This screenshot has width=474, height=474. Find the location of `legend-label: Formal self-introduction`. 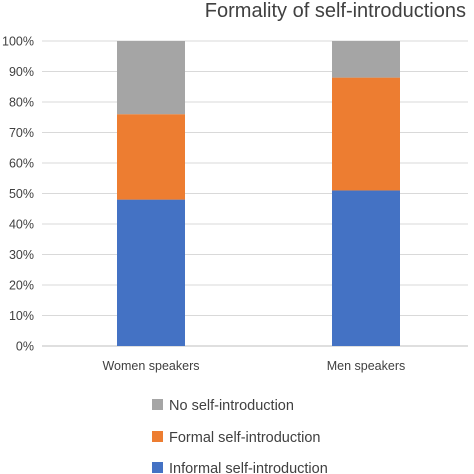

legend-label: Formal self-introduction is located at coordinates (245, 438).